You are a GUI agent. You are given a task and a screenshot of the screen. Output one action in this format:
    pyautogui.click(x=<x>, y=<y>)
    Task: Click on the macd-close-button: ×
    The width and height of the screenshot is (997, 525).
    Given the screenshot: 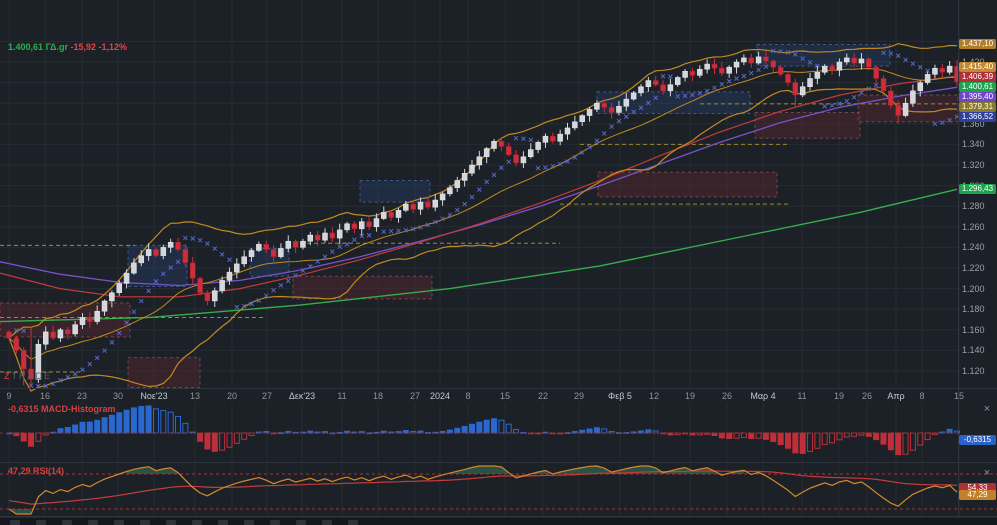 What is the action you would take?
    pyautogui.click(x=987, y=409)
    